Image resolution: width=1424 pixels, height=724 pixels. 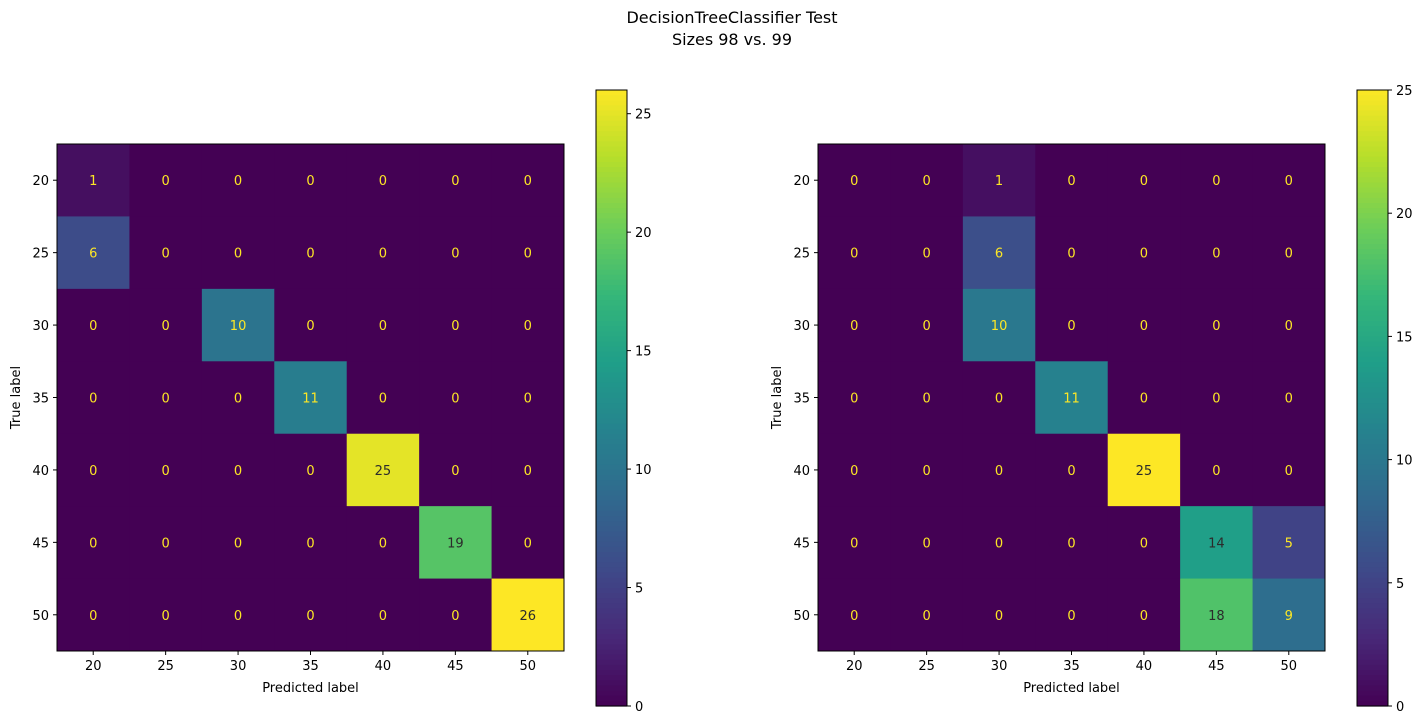 I want to click on x-tick-label: 30, so click(x=999, y=666).